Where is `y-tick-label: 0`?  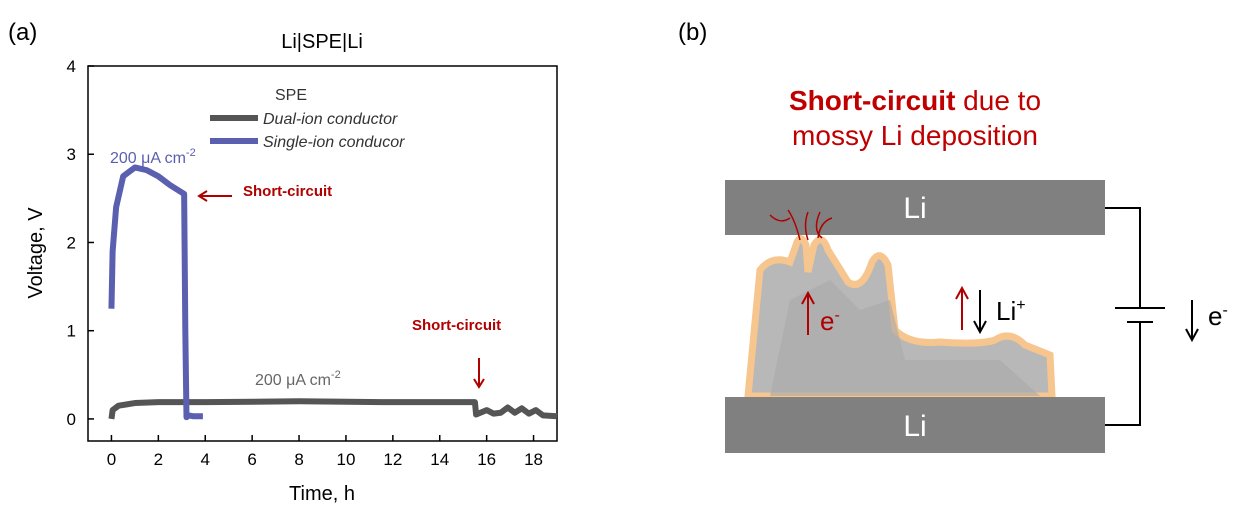 y-tick-label: 0 is located at coordinates (71, 419).